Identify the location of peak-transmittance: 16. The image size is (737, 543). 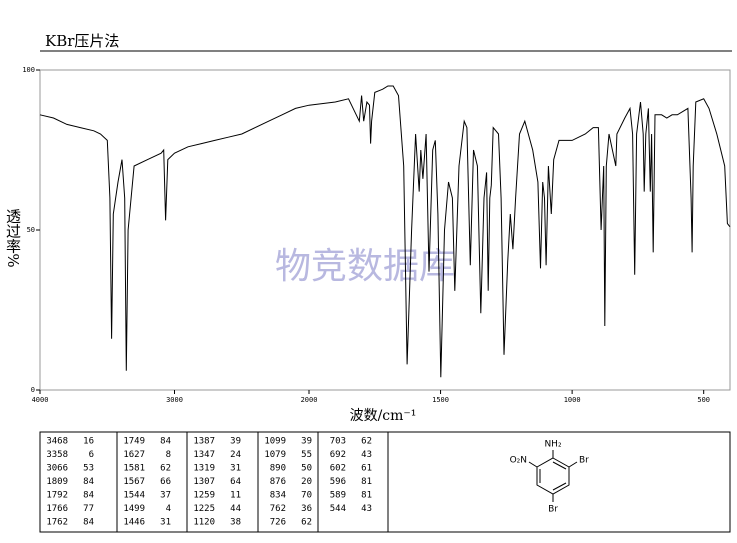
(88, 442).